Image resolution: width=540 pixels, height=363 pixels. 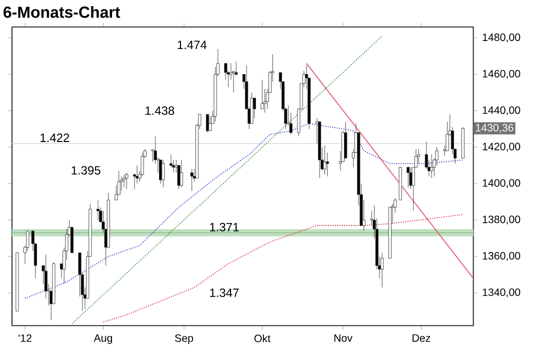 I want to click on x-tick-label: Dez, so click(x=421, y=338).